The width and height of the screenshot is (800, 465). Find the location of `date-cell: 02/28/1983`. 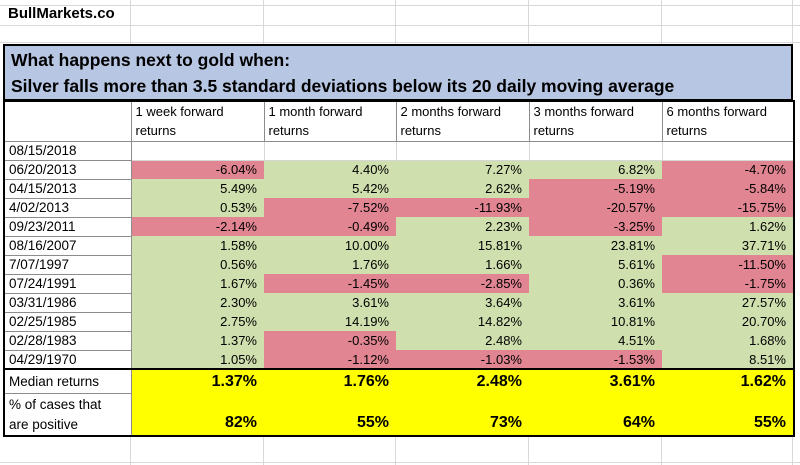

date-cell: 02/28/1983 is located at coordinates (67, 340).